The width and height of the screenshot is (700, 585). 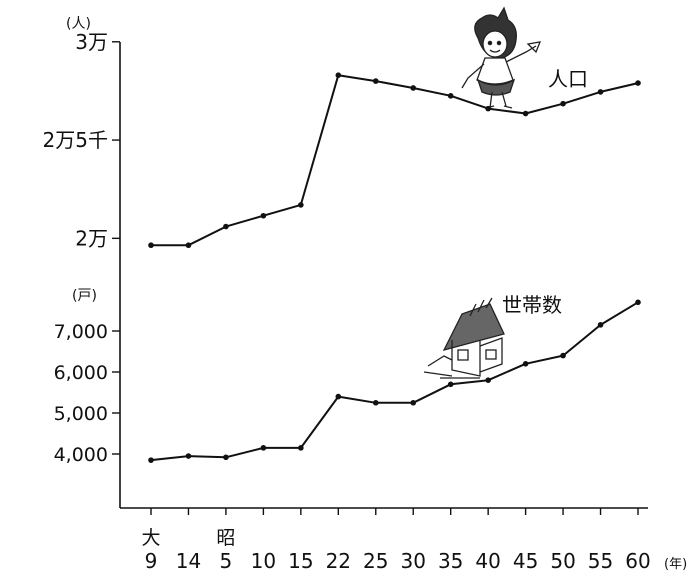 What do you see at coordinates (225, 538) in the screenshot?
I see `era-label: 昭` at bounding box center [225, 538].